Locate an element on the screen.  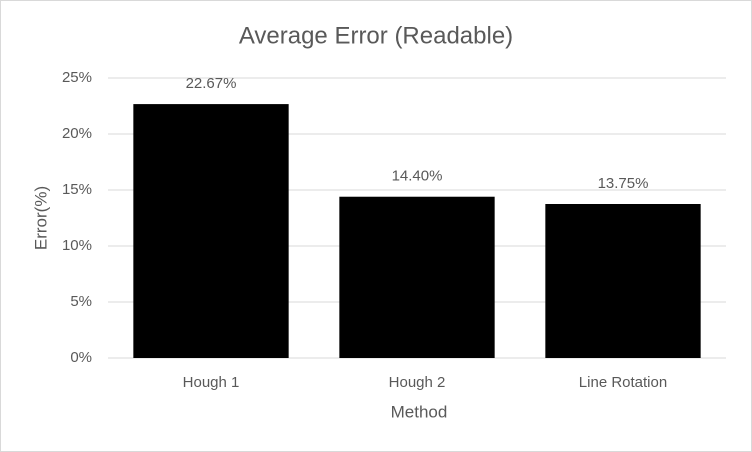
y-tick-label: 10% is located at coordinates (77, 245).